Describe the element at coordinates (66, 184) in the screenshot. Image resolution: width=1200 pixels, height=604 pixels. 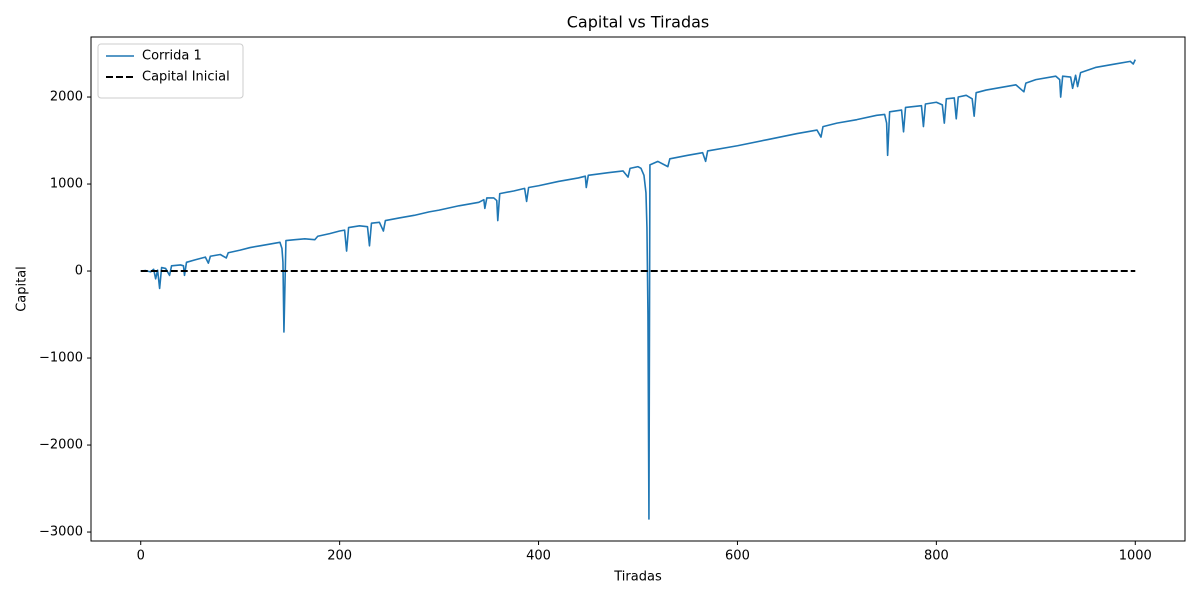
I see `y-tick-label: 1000` at that location.